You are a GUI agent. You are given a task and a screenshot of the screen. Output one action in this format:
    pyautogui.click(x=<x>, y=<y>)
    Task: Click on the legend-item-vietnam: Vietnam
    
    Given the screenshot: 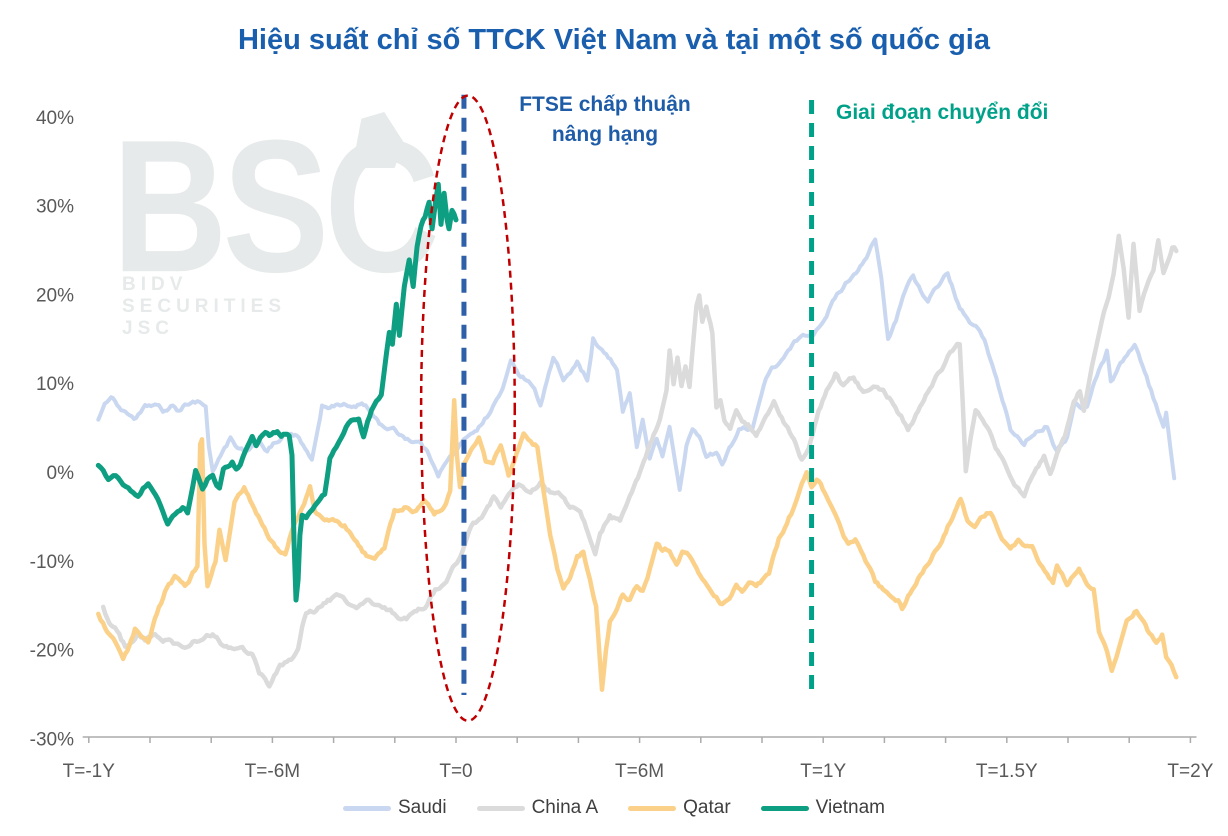 What is the action you would take?
    pyautogui.click(x=823, y=808)
    